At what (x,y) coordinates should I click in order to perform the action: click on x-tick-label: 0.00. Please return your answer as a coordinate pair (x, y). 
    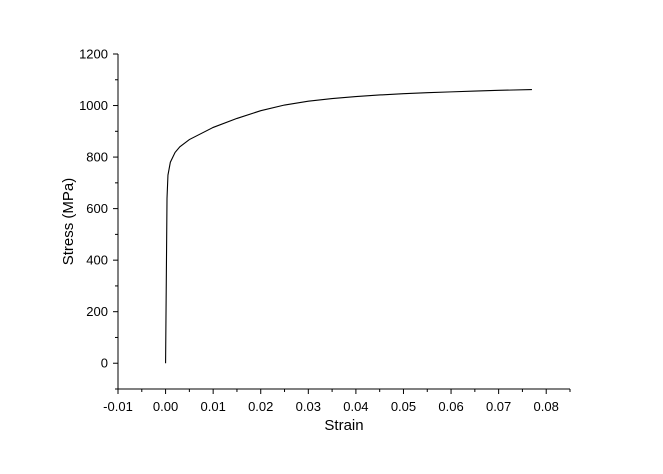
    Looking at the image, I should click on (165, 406).